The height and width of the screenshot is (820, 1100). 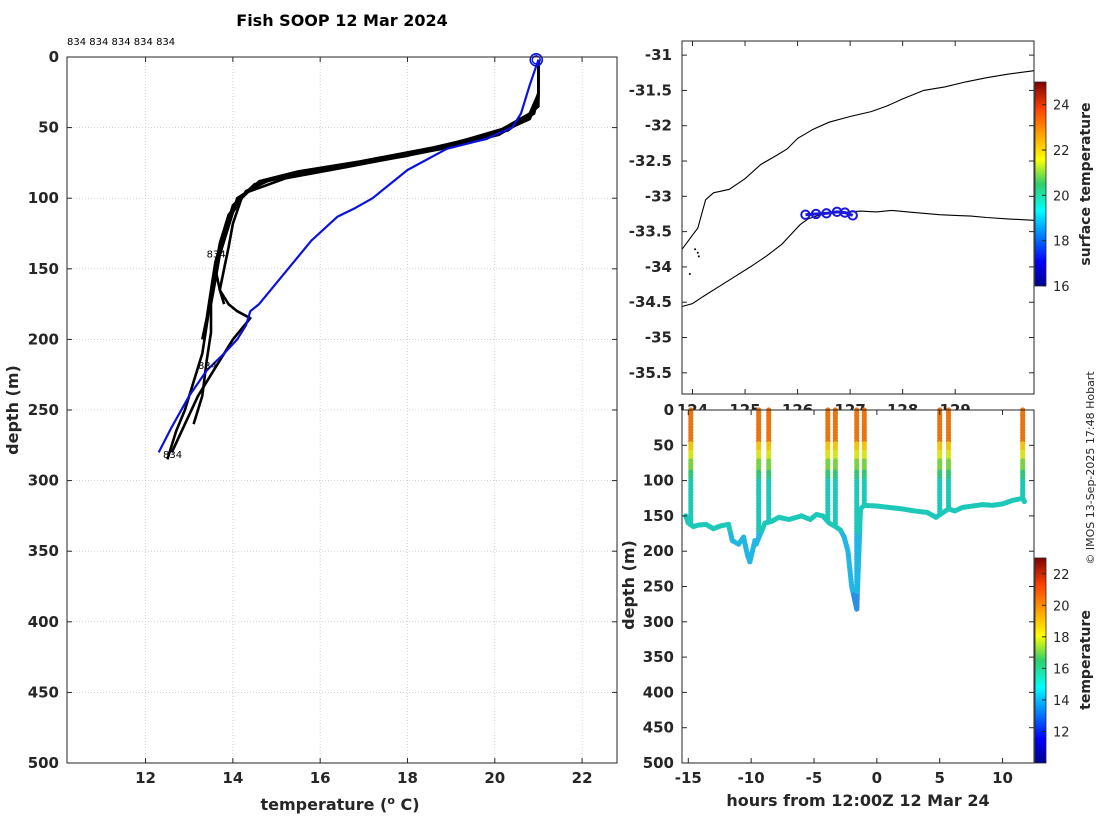 I want to click on profile-ytick-label: 500, so click(x=43, y=763).